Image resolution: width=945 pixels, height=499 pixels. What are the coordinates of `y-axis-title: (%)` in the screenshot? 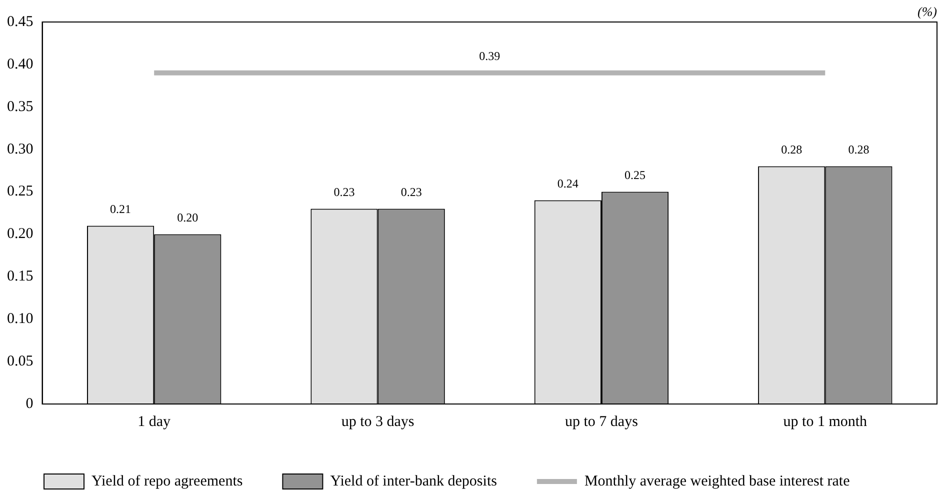 It's located at (927, 11).